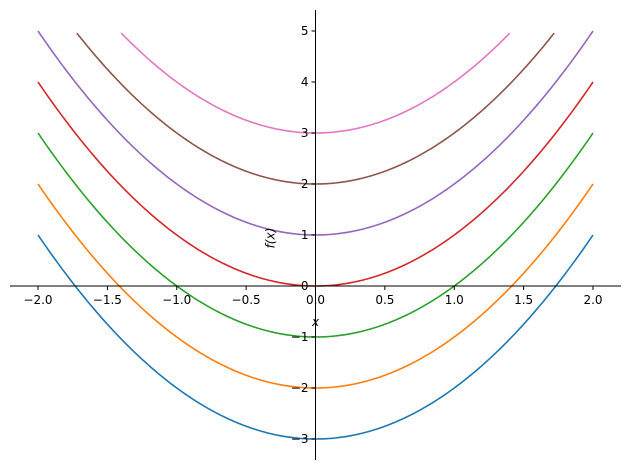  Describe the element at coordinates (300, 439) in the screenshot. I see `y-tick-label: −3` at that location.